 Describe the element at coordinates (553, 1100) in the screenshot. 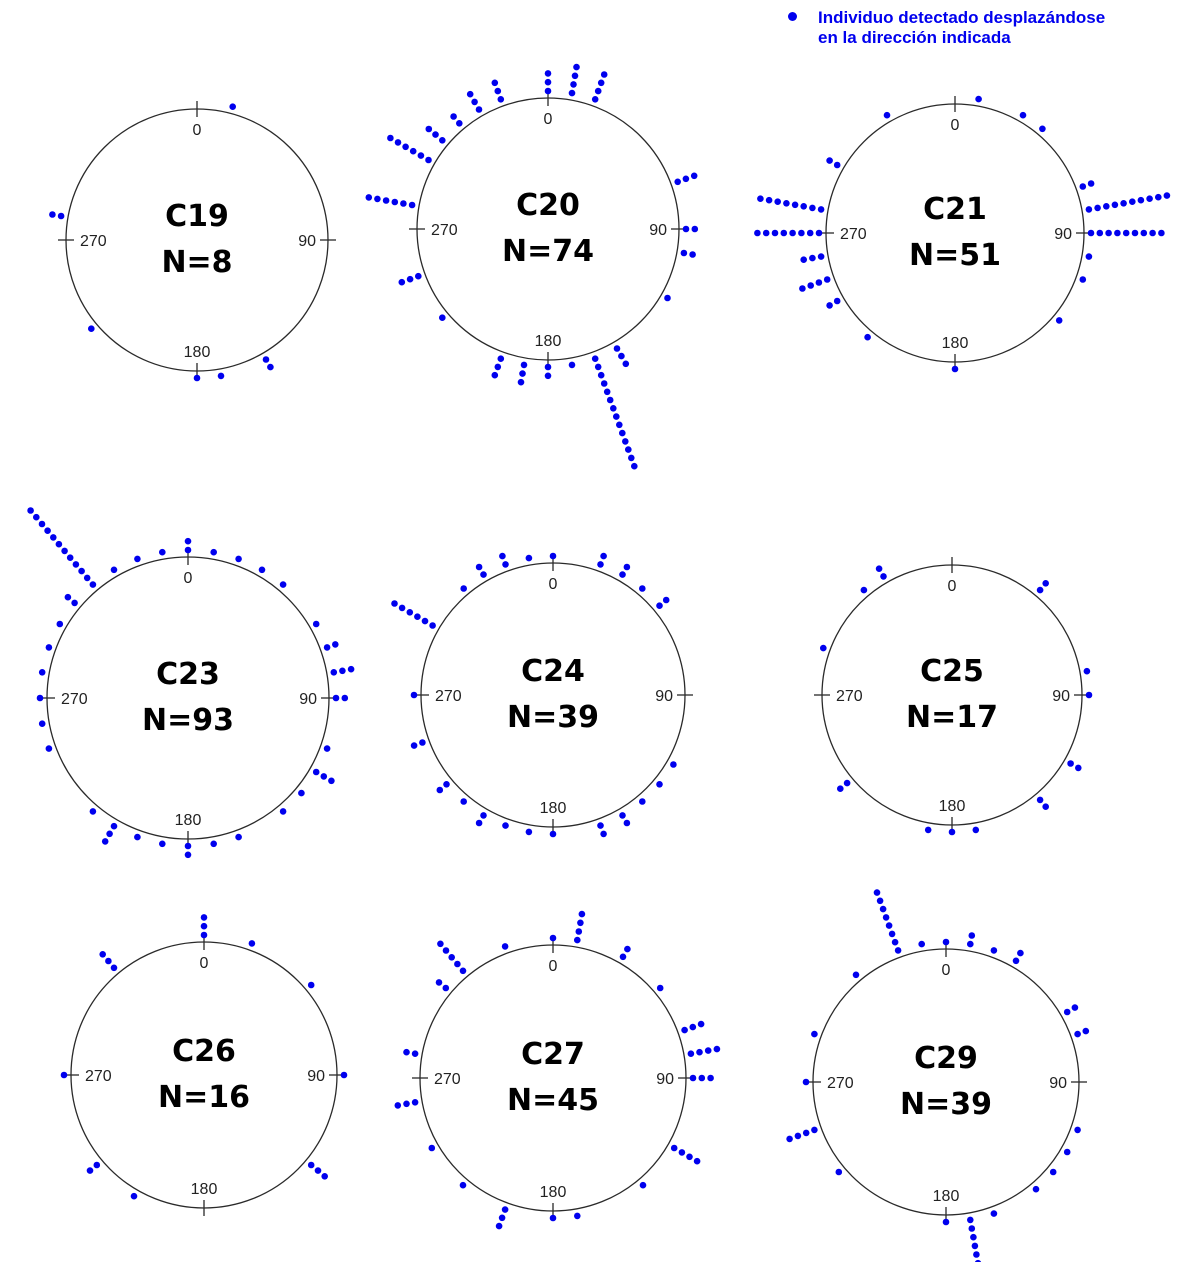

I see `rose-n-label: N=45` at that location.